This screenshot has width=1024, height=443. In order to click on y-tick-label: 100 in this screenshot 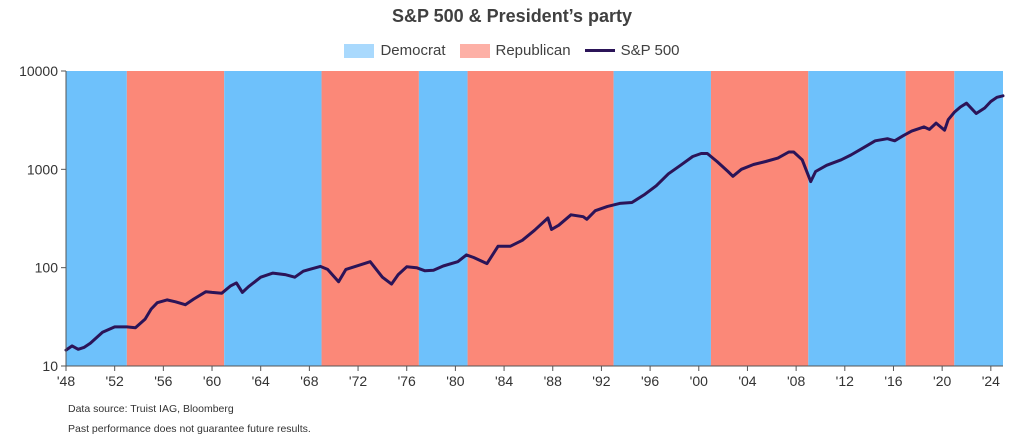, I will do `click(47, 268)`.